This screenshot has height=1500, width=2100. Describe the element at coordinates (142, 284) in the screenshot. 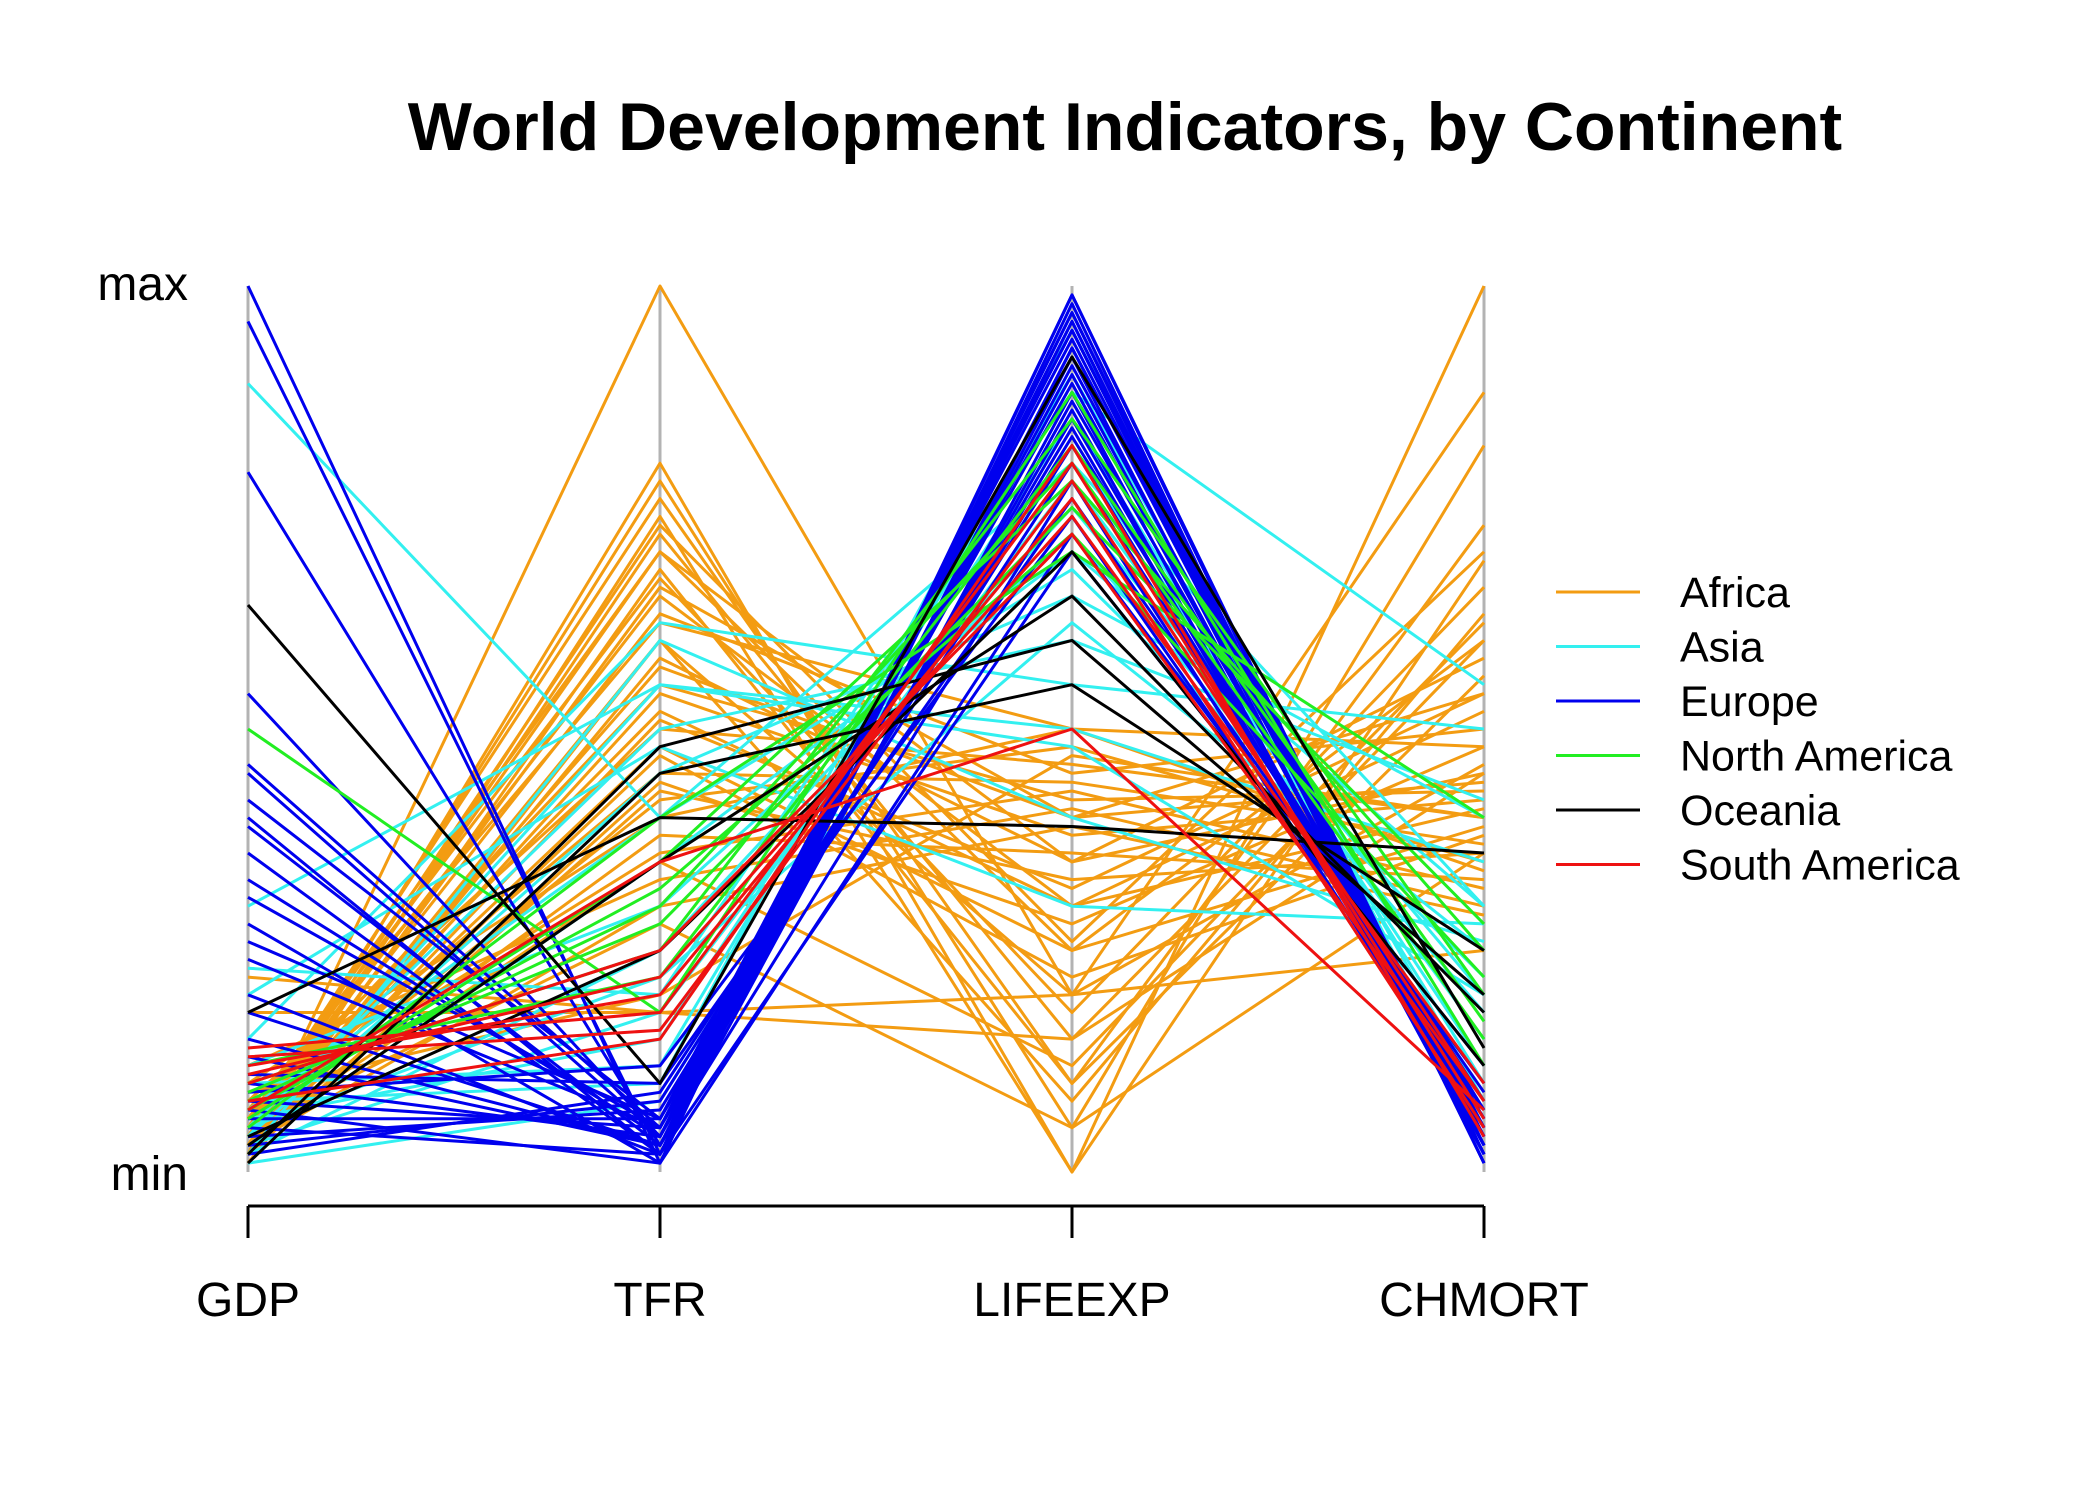

I see `scale-max-label: max` at that location.